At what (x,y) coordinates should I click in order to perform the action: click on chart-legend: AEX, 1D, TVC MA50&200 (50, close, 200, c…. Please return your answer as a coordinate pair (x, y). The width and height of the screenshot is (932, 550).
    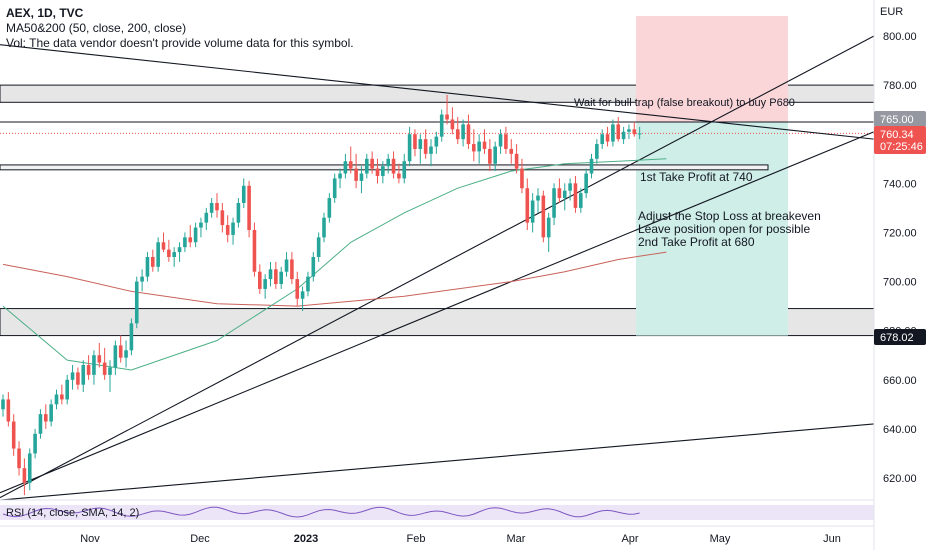
    Looking at the image, I should click on (180, 28).